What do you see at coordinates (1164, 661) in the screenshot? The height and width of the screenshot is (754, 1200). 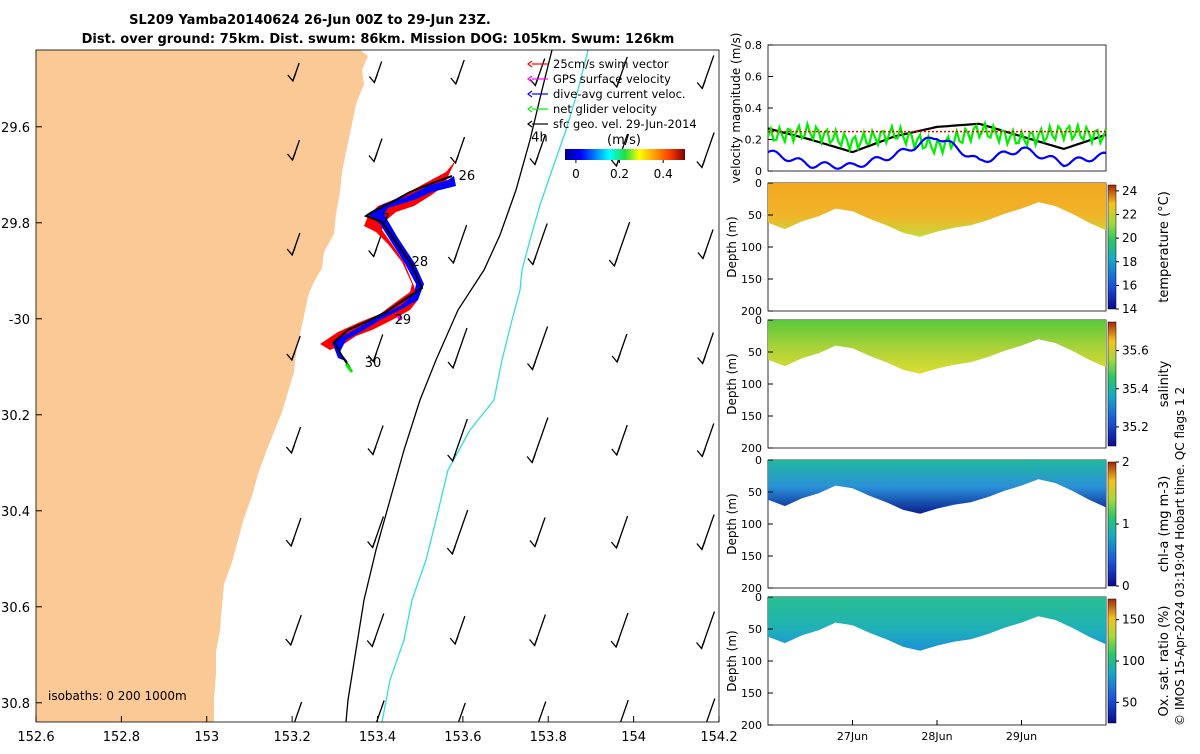 I see `oxygen-colorbar-label: Ox. sat. ratio (%)` at bounding box center [1164, 661].